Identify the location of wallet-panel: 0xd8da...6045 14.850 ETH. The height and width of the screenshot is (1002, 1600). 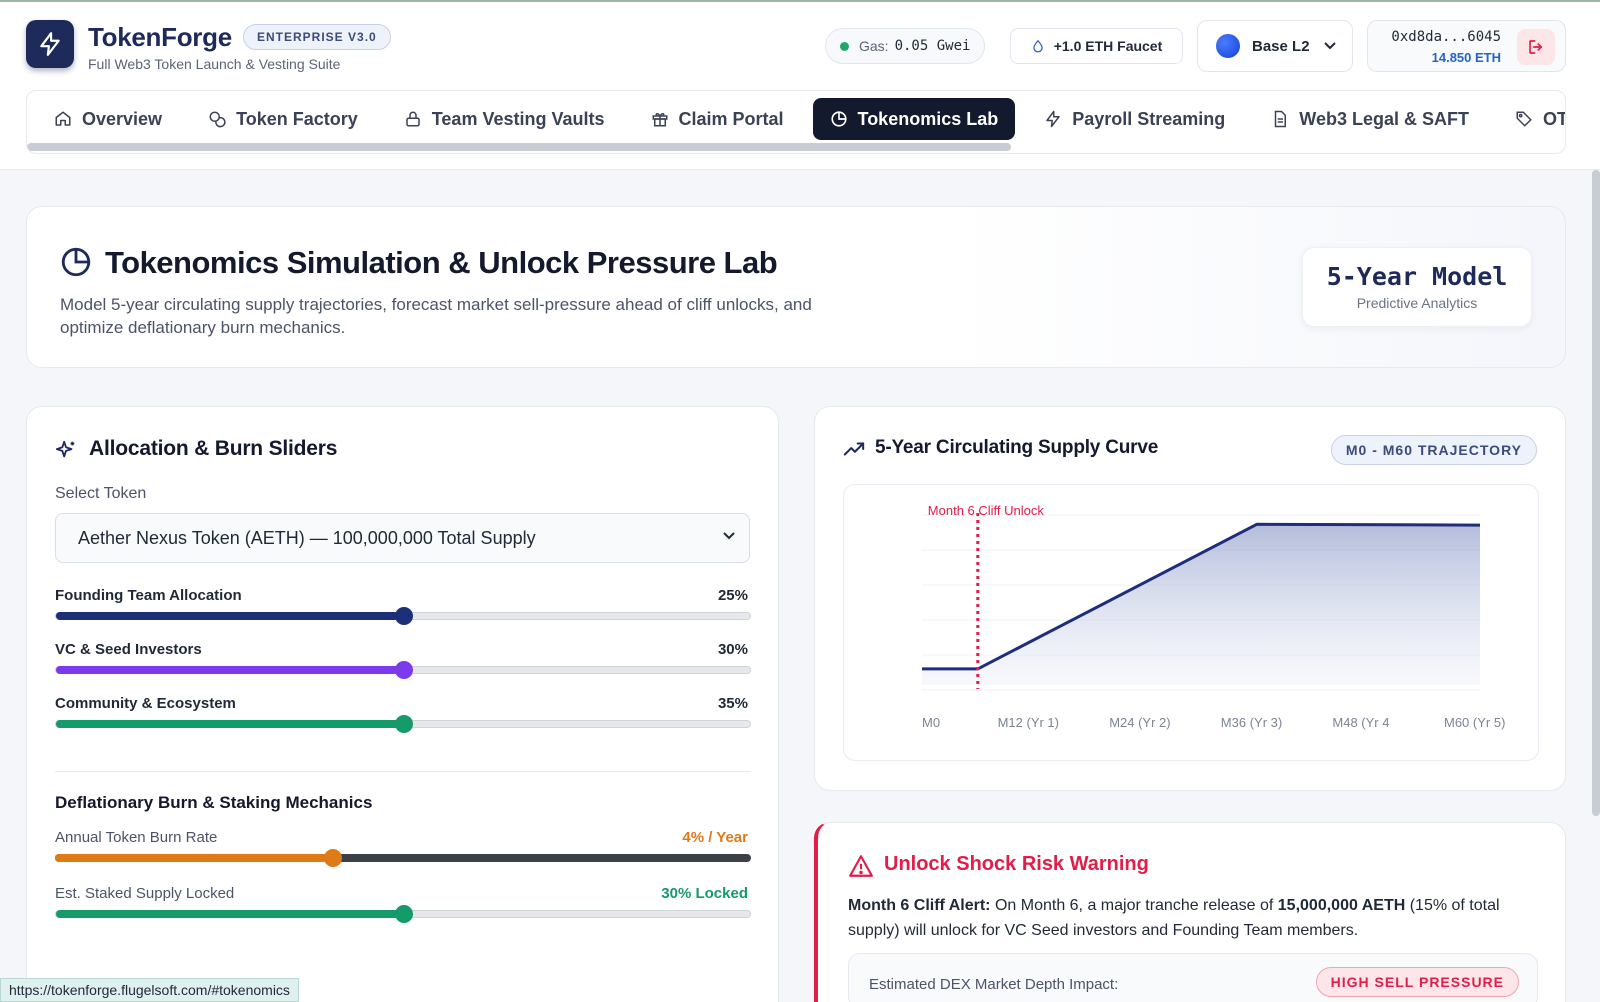
(1466, 46).